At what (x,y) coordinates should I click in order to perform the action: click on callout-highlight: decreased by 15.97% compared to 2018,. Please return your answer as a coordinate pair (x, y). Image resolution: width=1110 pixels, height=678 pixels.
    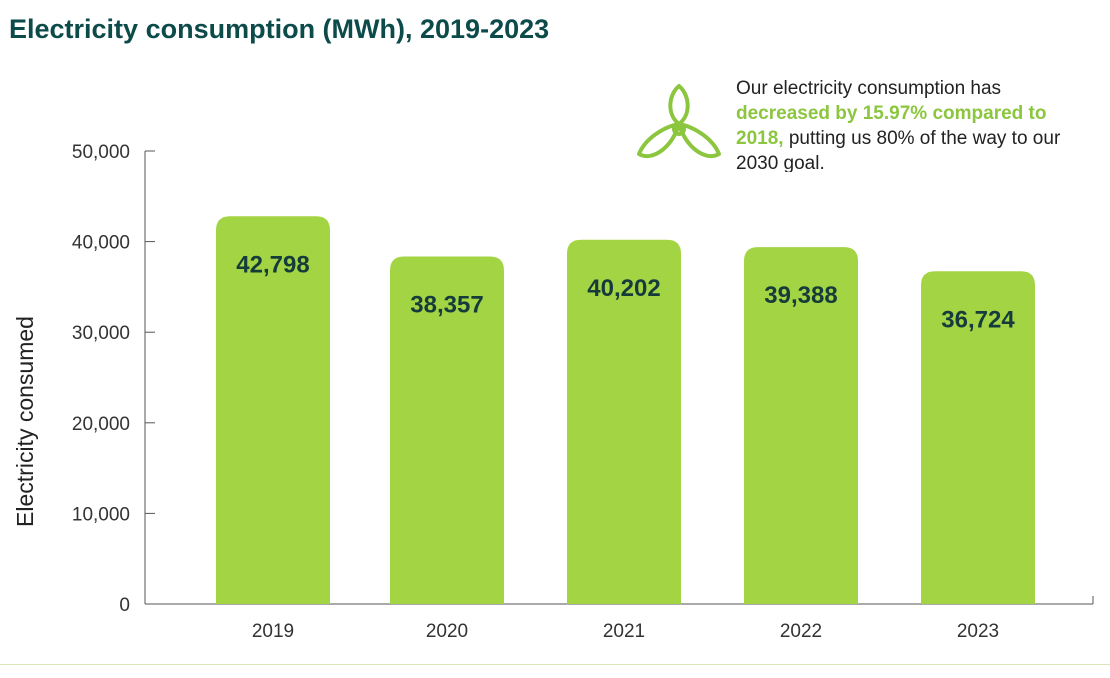
    Looking at the image, I should click on (891, 126).